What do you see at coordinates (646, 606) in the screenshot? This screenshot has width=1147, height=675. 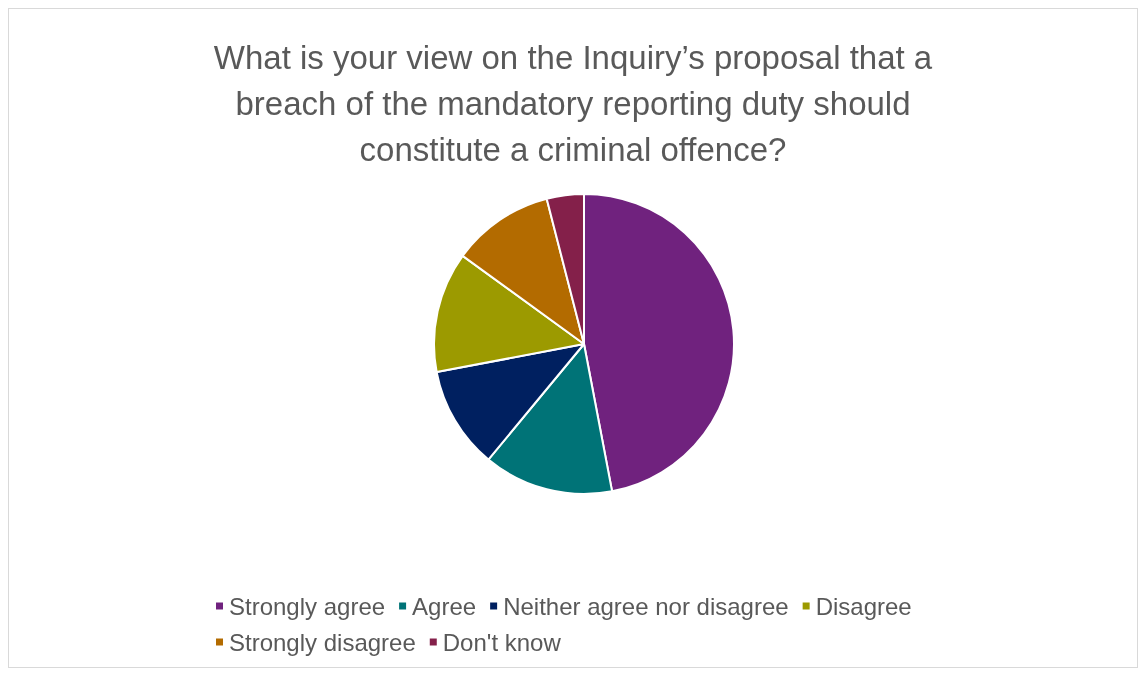 I see `legend-label: Neither agree nor disagree` at bounding box center [646, 606].